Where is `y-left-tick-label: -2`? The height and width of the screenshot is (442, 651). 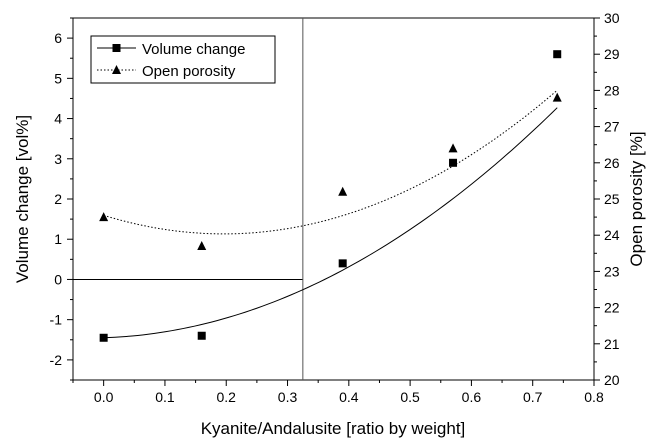 y-left-tick-label: -2 is located at coordinates (56, 360).